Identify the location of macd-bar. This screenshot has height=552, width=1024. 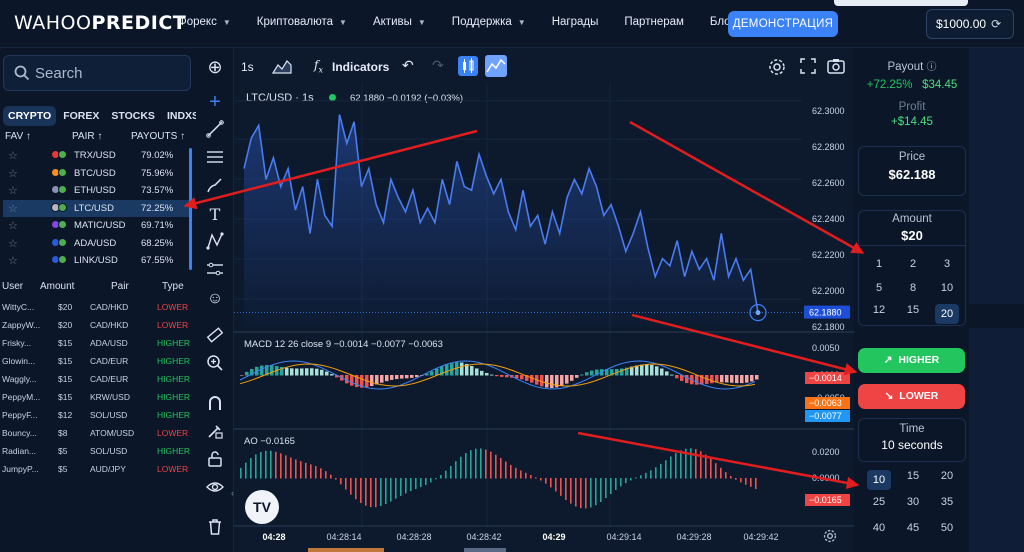
(287, 371).